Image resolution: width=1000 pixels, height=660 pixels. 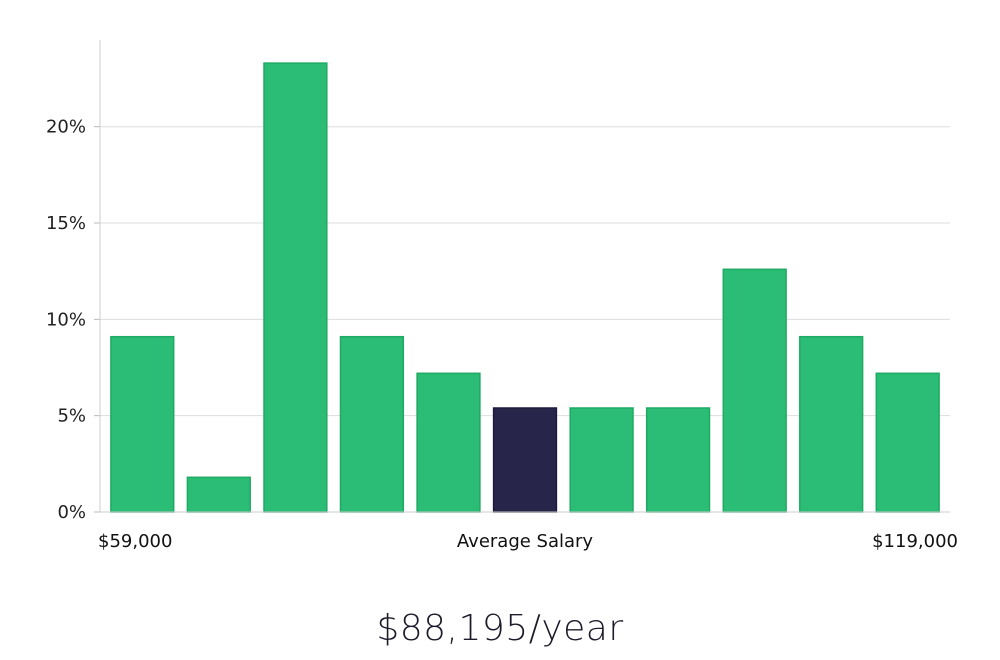 What do you see at coordinates (71, 416) in the screenshot?
I see `y-tick-label: 5%` at bounding box center [71, 416].